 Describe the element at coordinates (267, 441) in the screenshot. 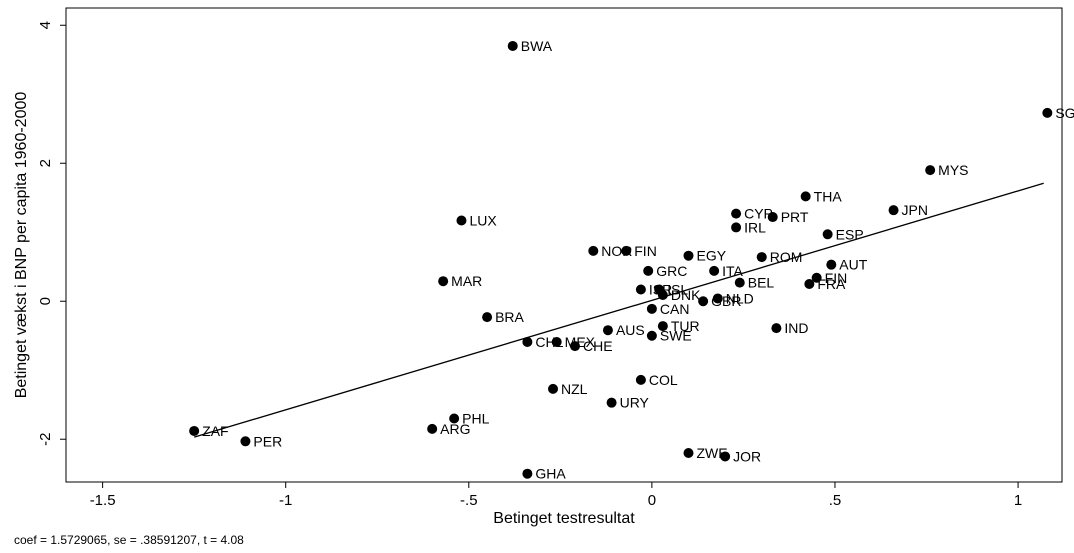

I see `point-label-per: PER` at that location.